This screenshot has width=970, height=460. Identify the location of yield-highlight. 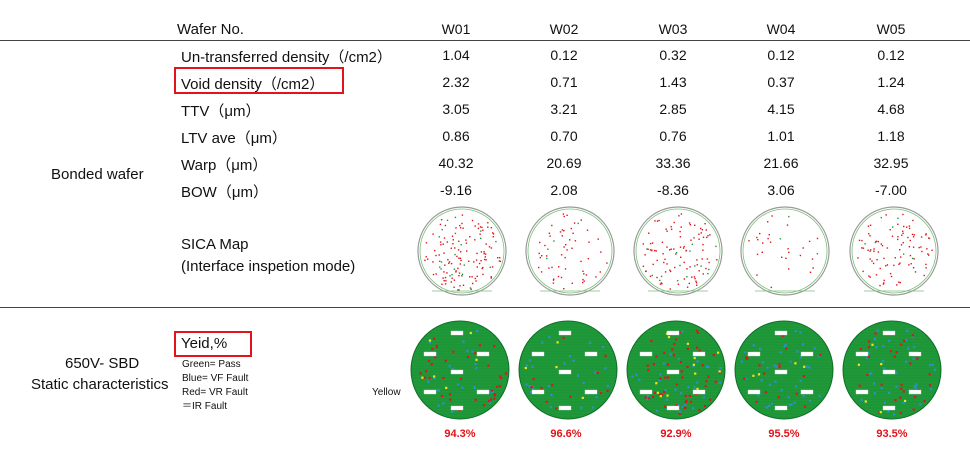
(213, 344).